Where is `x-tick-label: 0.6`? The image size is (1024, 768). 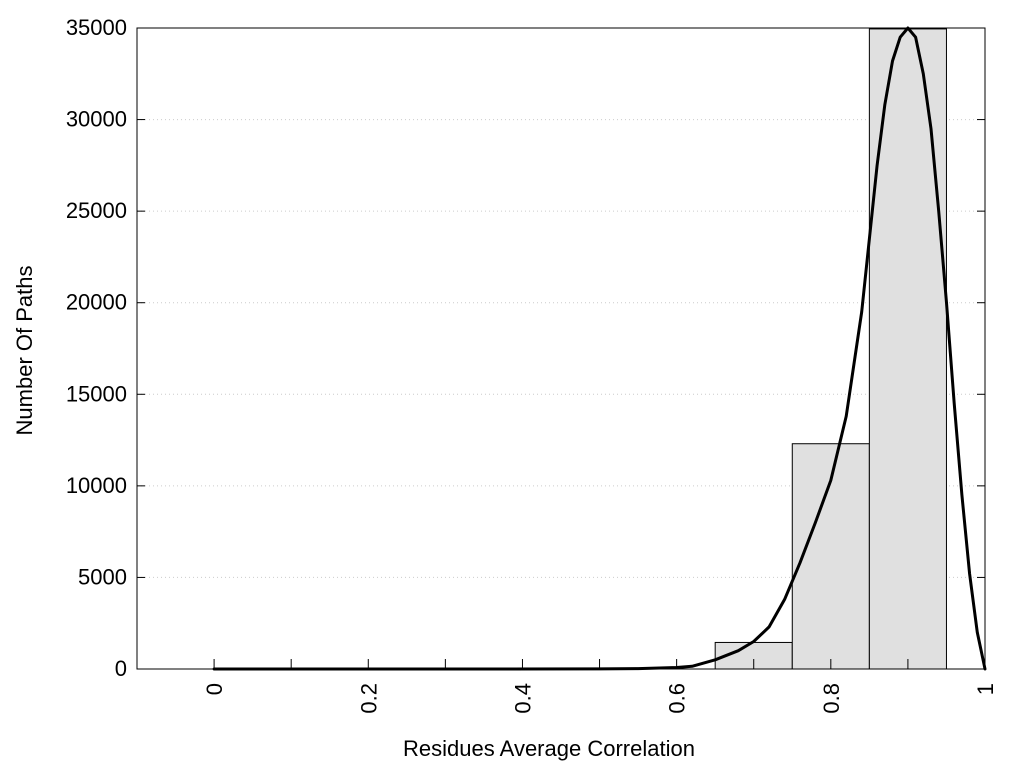
x-tick-label: 0.6 is located at coordinates (677, 698).